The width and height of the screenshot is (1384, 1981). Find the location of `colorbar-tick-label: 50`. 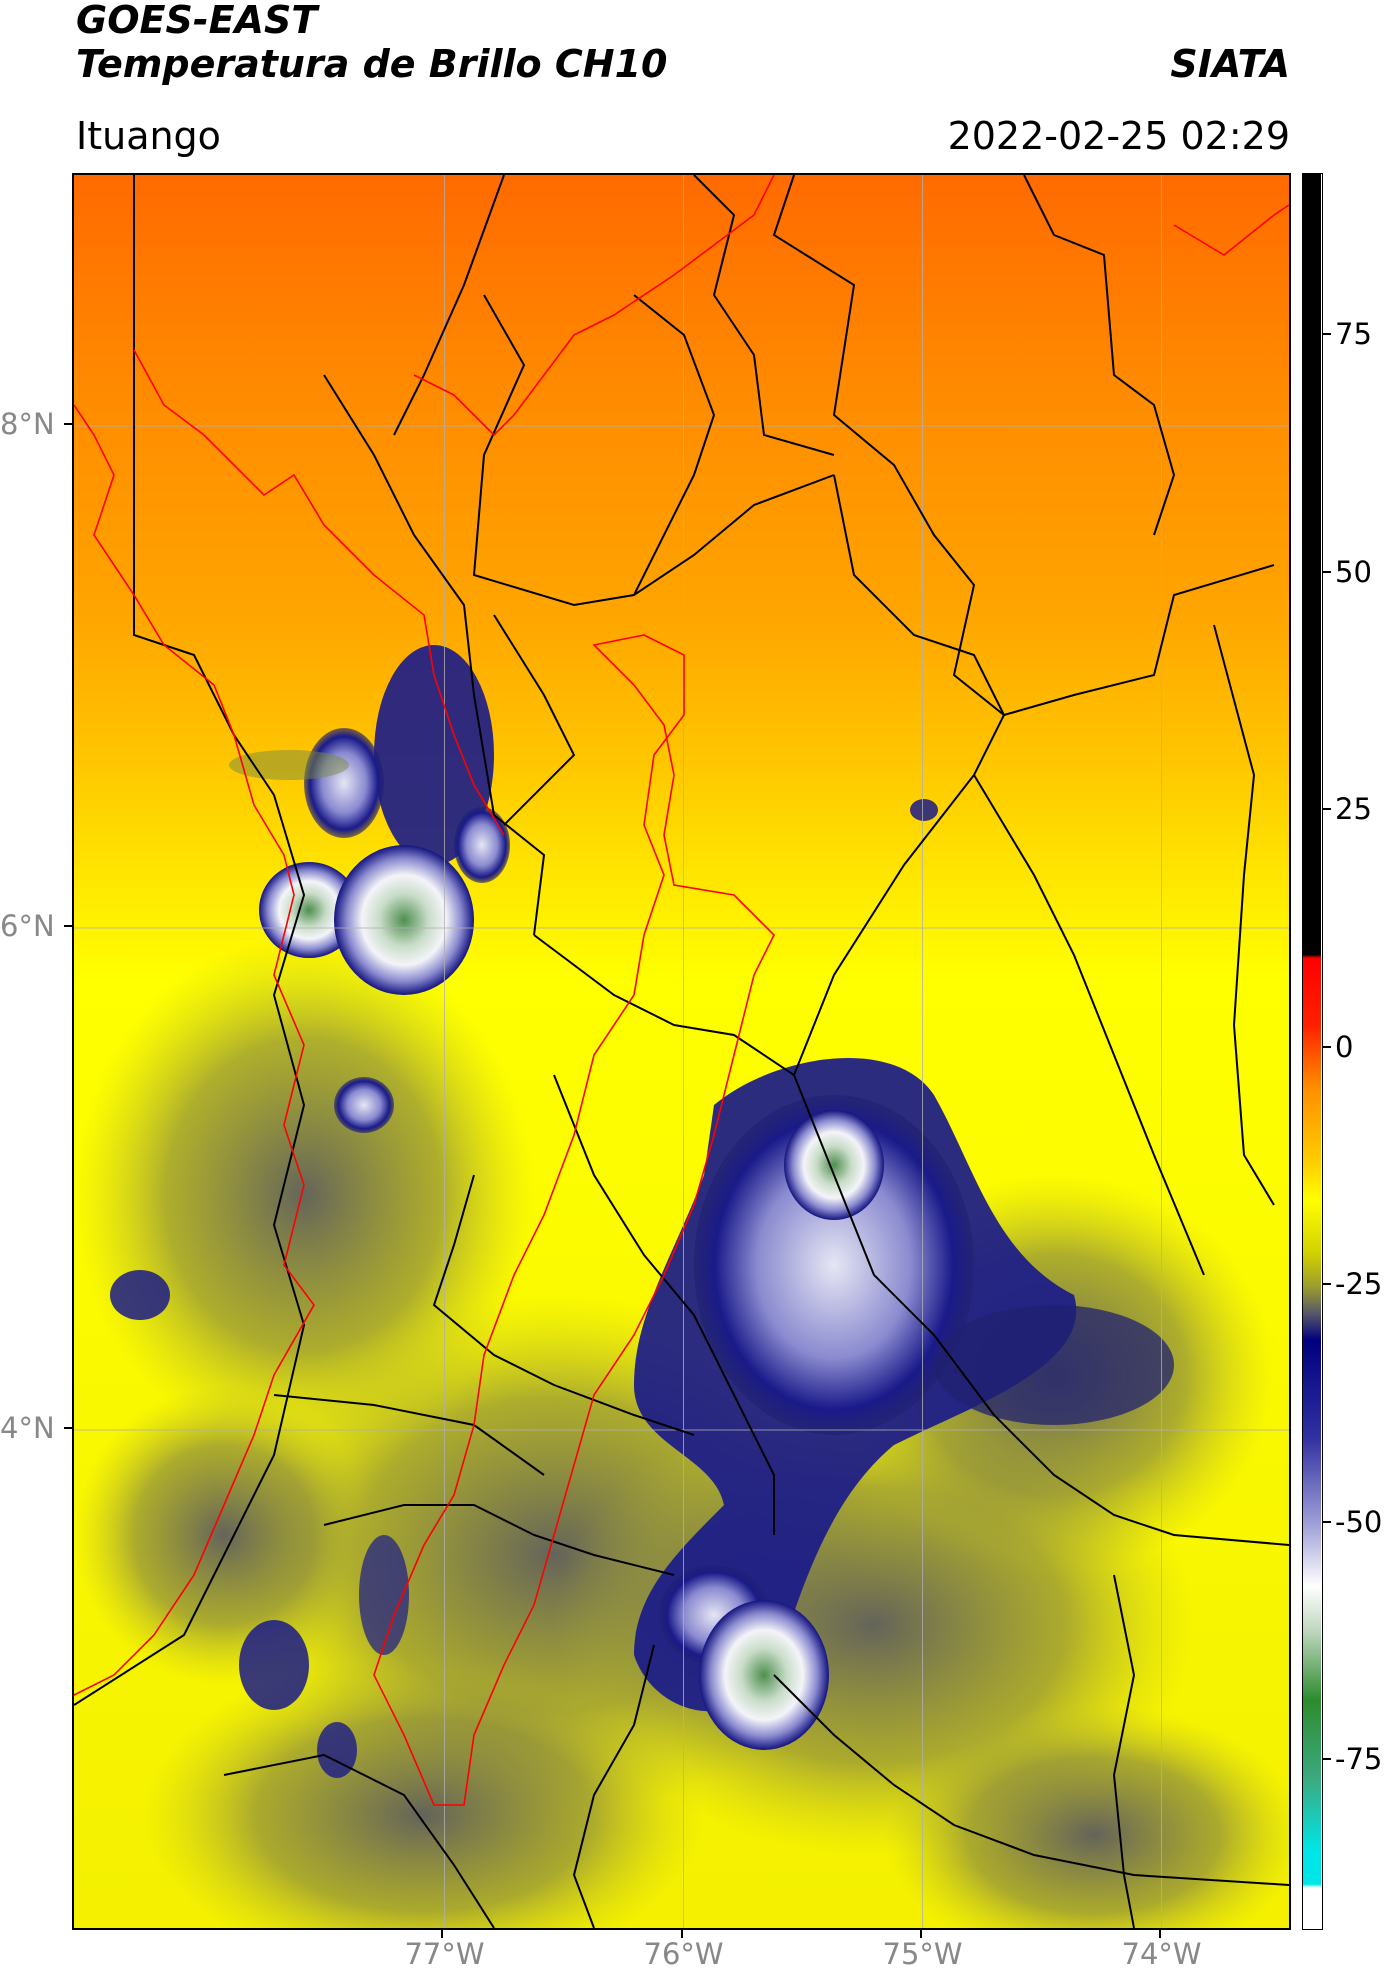

colorbar-tick-label: 50 is located at coordinates (1353, 571).